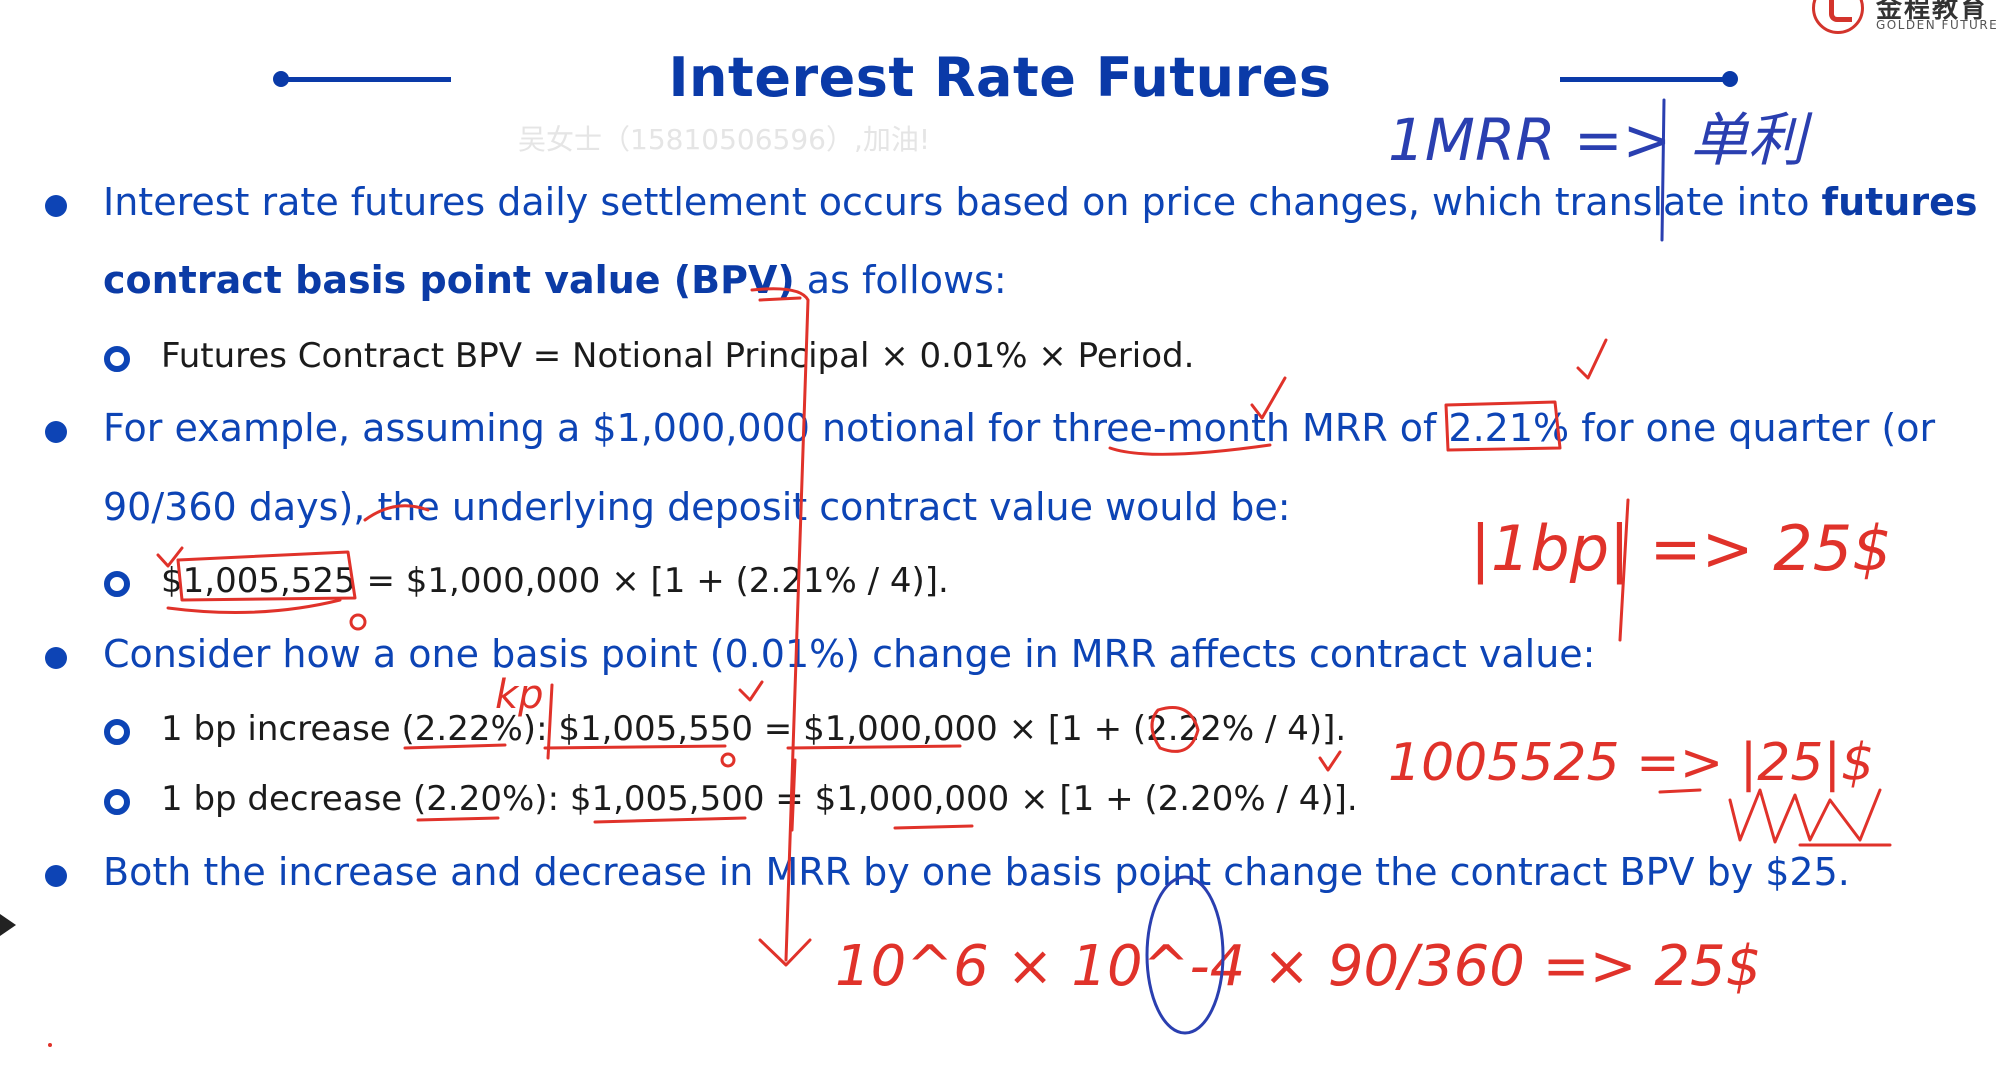 The height and width of the screenshot is (1092, 2000). I want to click on bullet-1-bold-b: contract basis point value (BPV), so click(449, 280).